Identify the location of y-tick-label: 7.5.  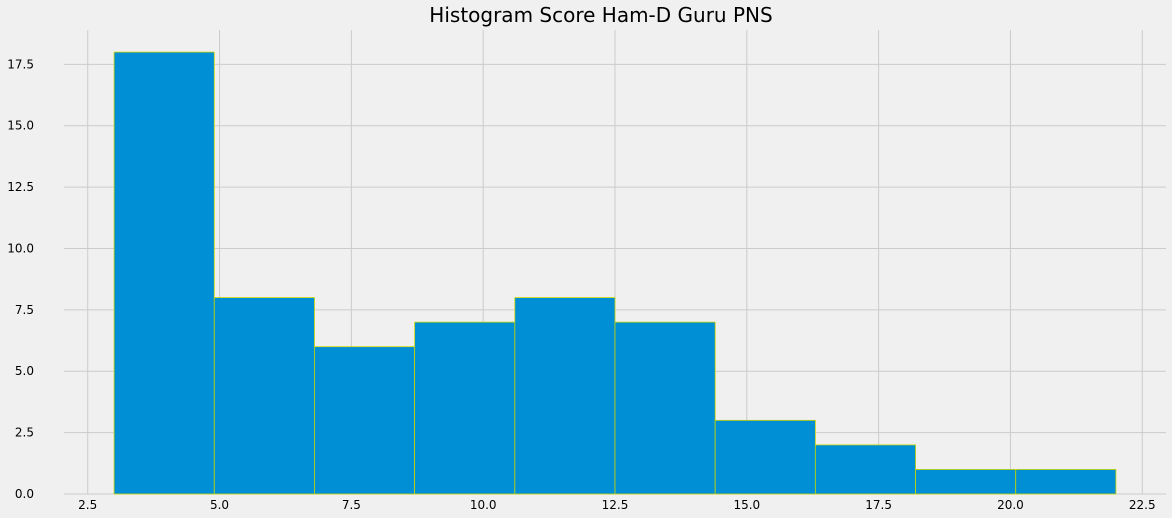
(24, 310).